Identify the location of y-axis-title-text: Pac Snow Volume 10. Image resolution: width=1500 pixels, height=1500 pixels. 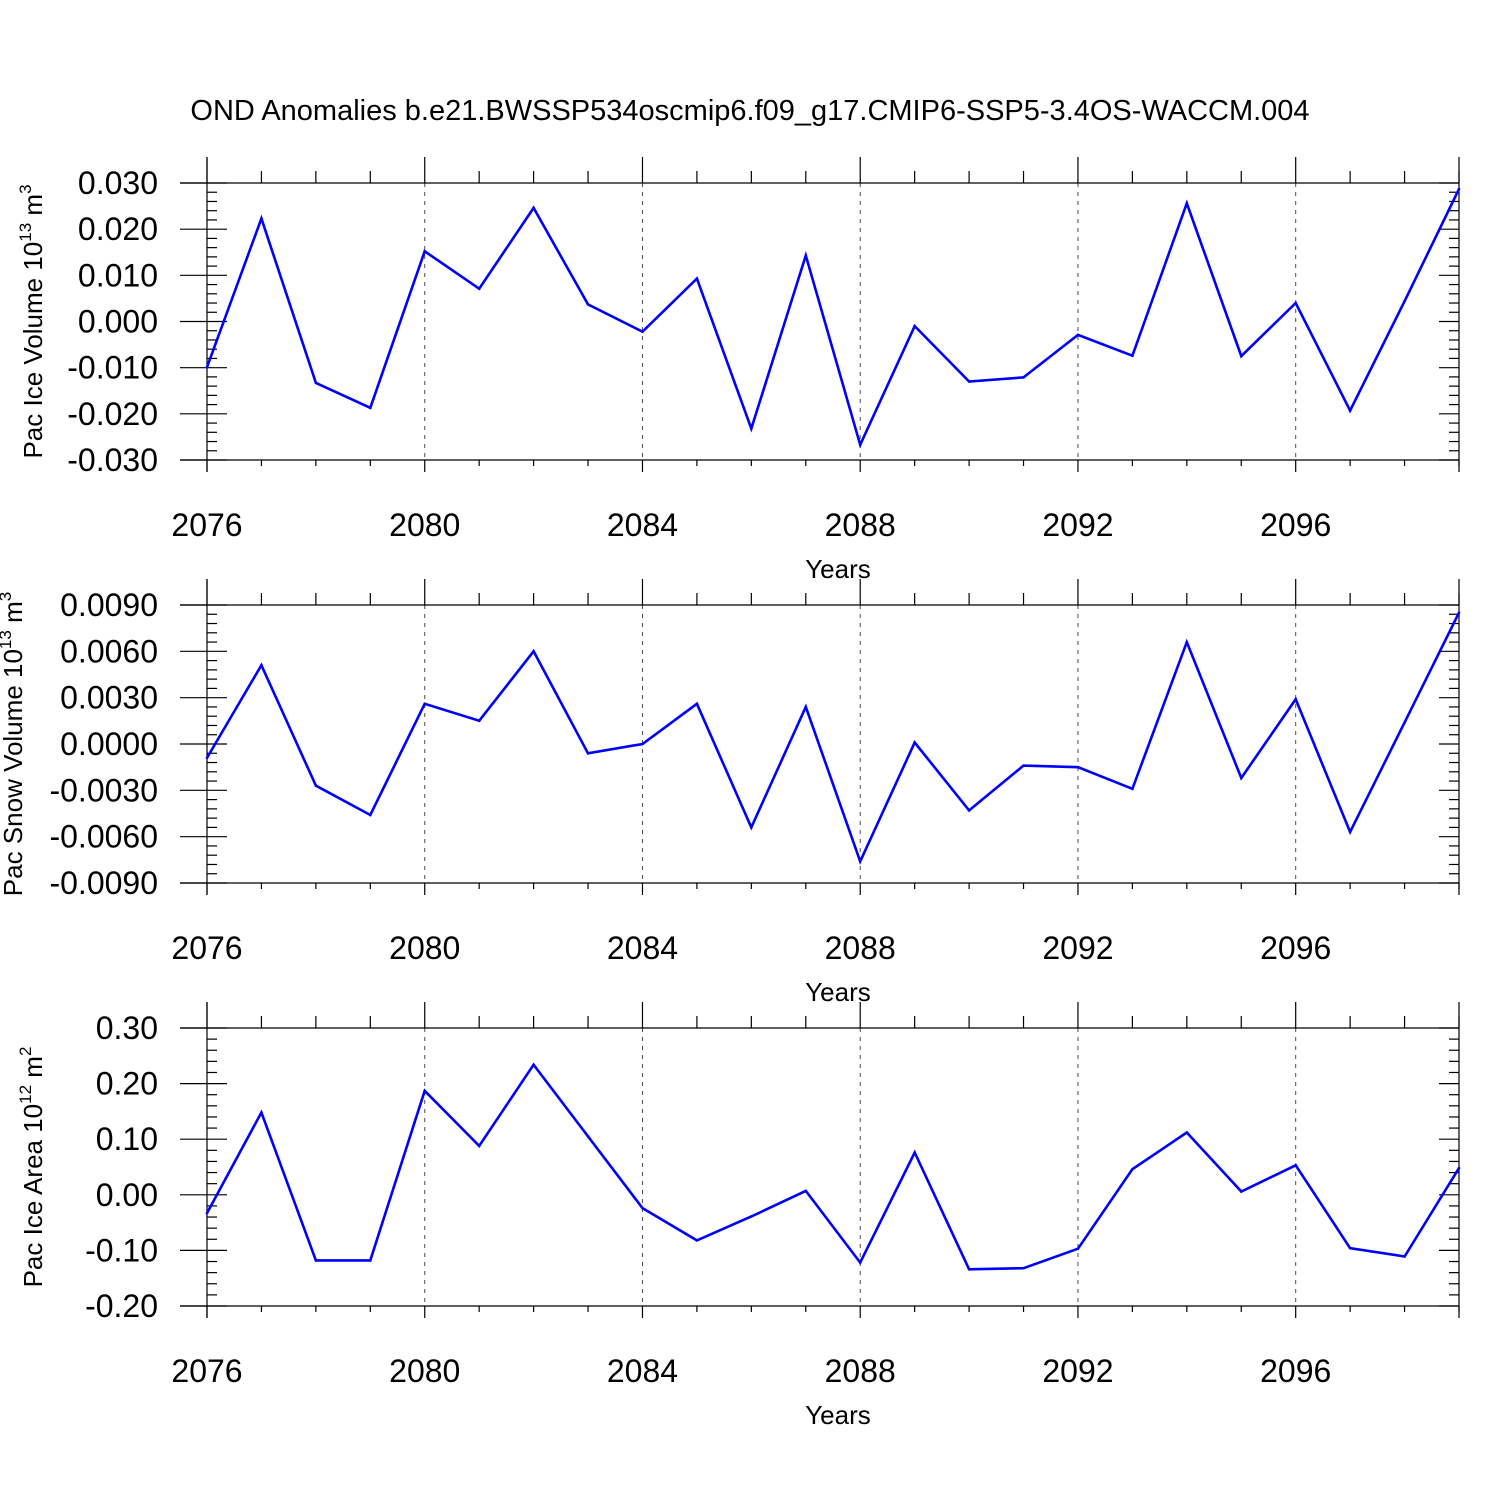
(14, 772).